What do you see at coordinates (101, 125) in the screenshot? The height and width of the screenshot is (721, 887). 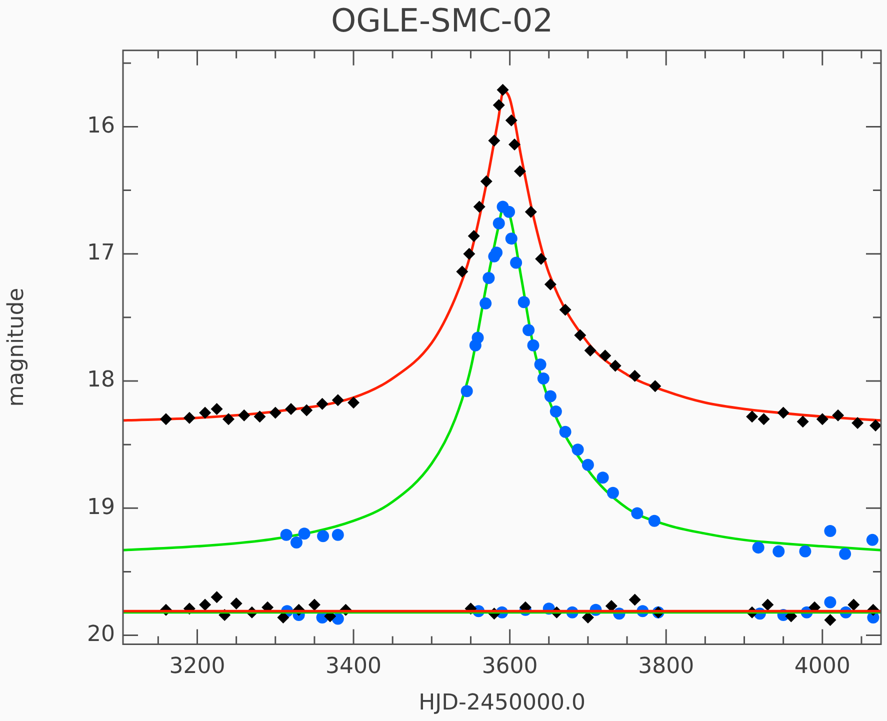 I see `y-tick-label: 16` at bounding box center [101, 125].